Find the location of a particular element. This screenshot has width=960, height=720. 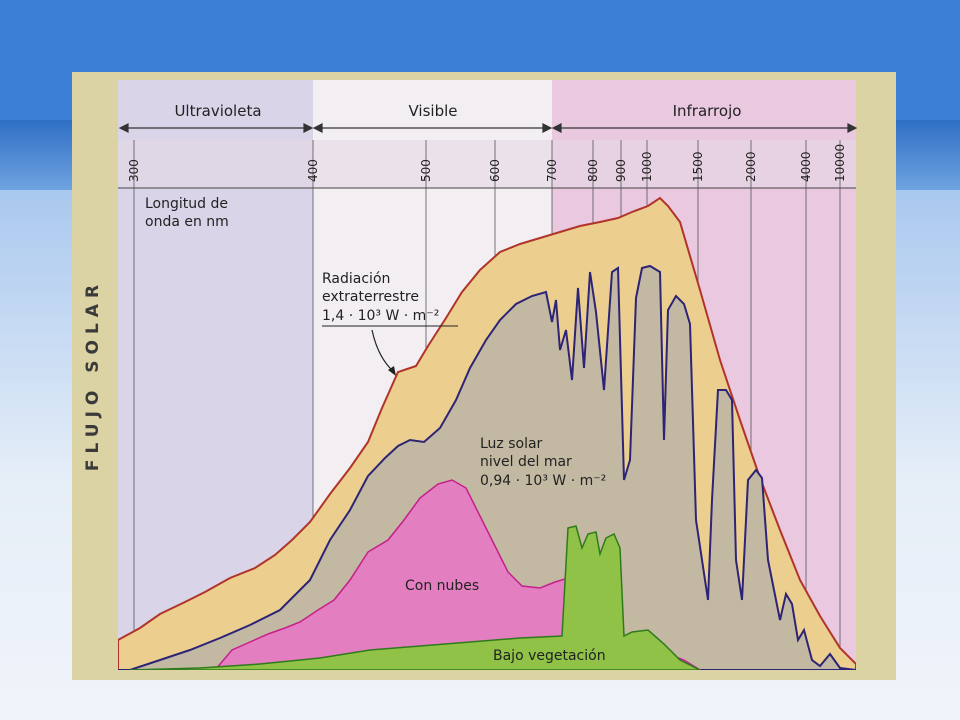

tick-label-900: 900 is located at coordinates (621, 170).